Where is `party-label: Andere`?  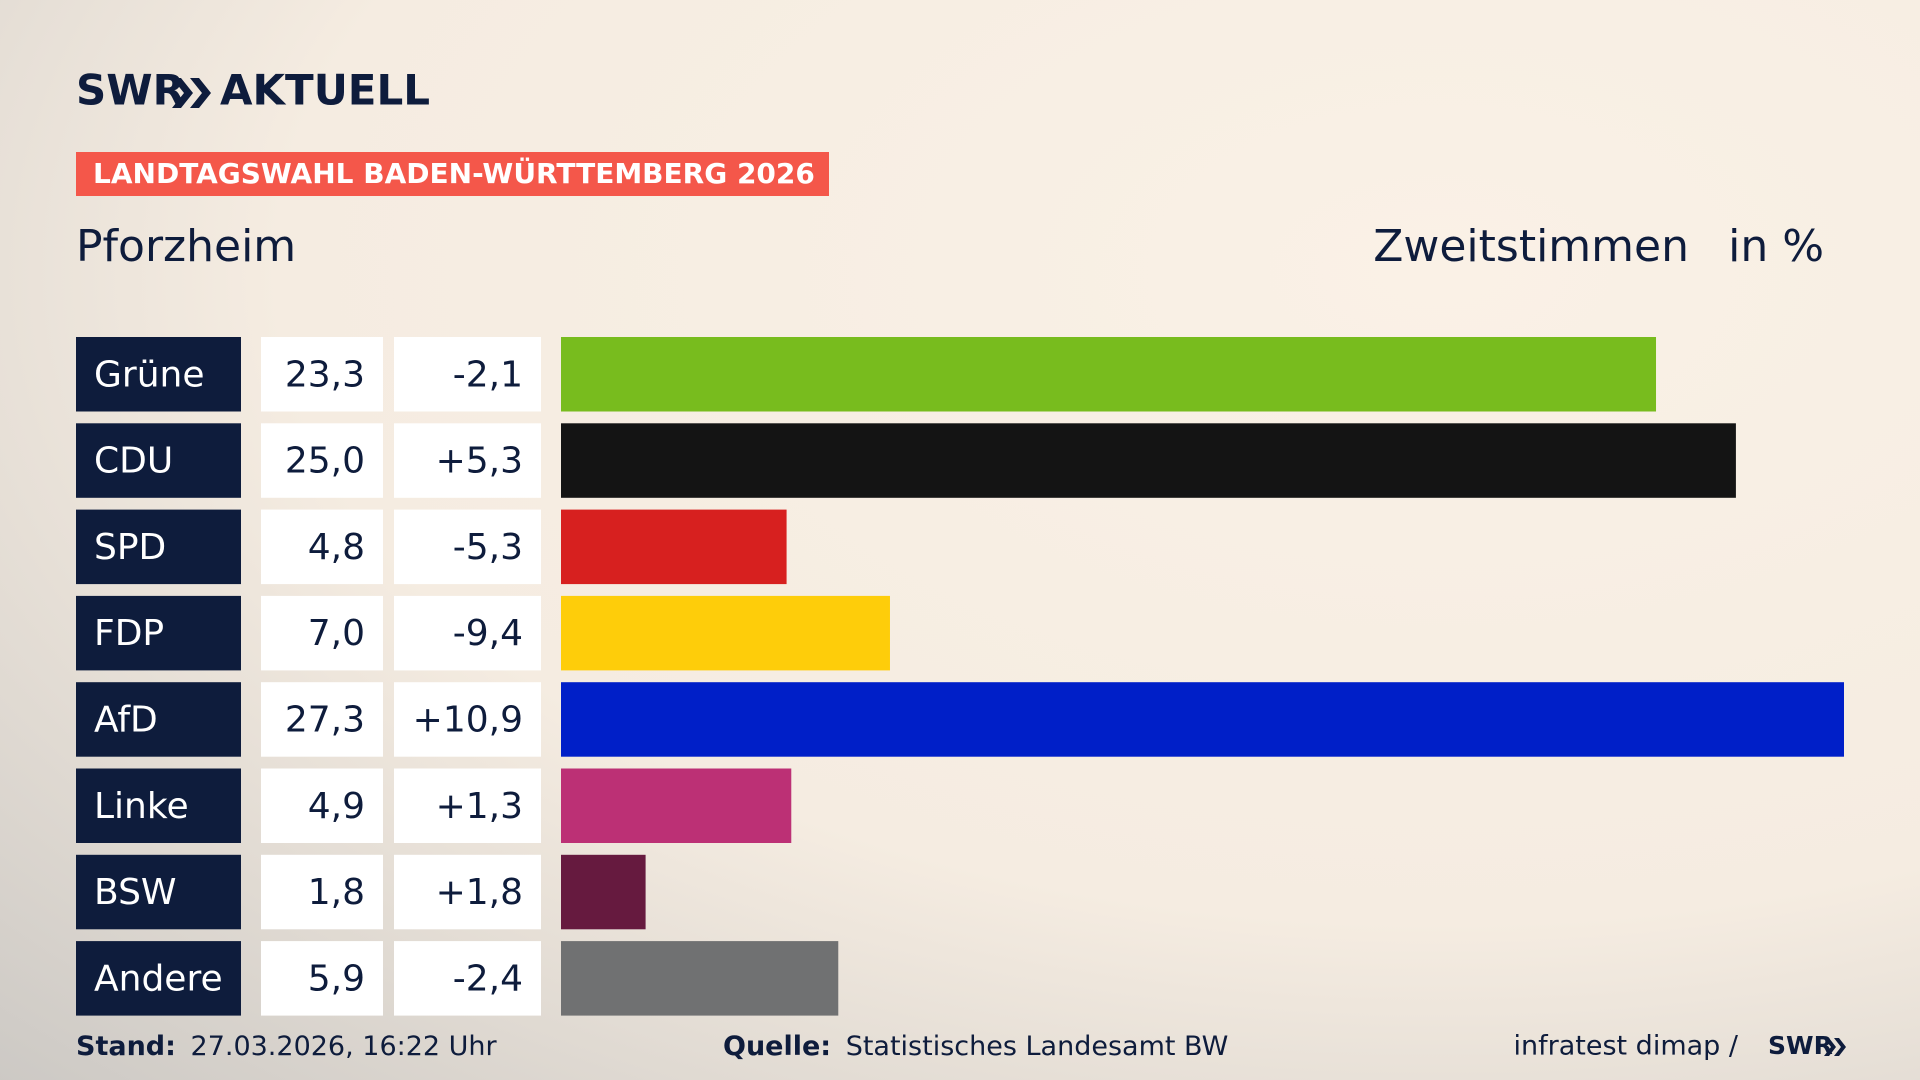 party-label: Andere is located at coordinates (158, 978).